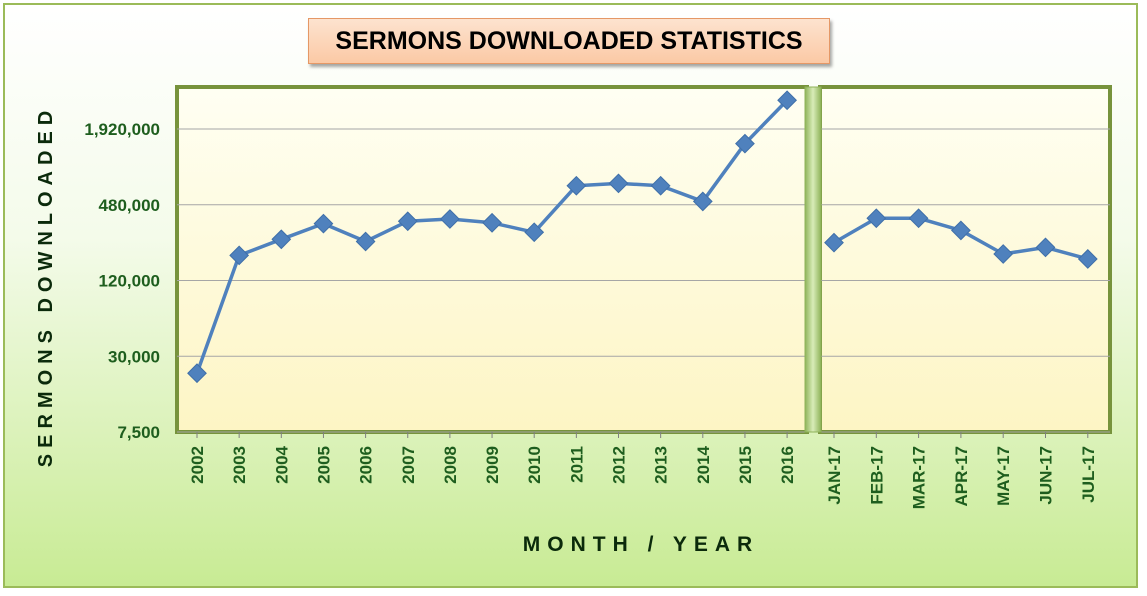 The width and height of the screenshot is (1147, 596). What do you see at coordinates (450, 465) in the screenshot?
I see `x-tick-label: 2008` at bounding box center [450, 465].